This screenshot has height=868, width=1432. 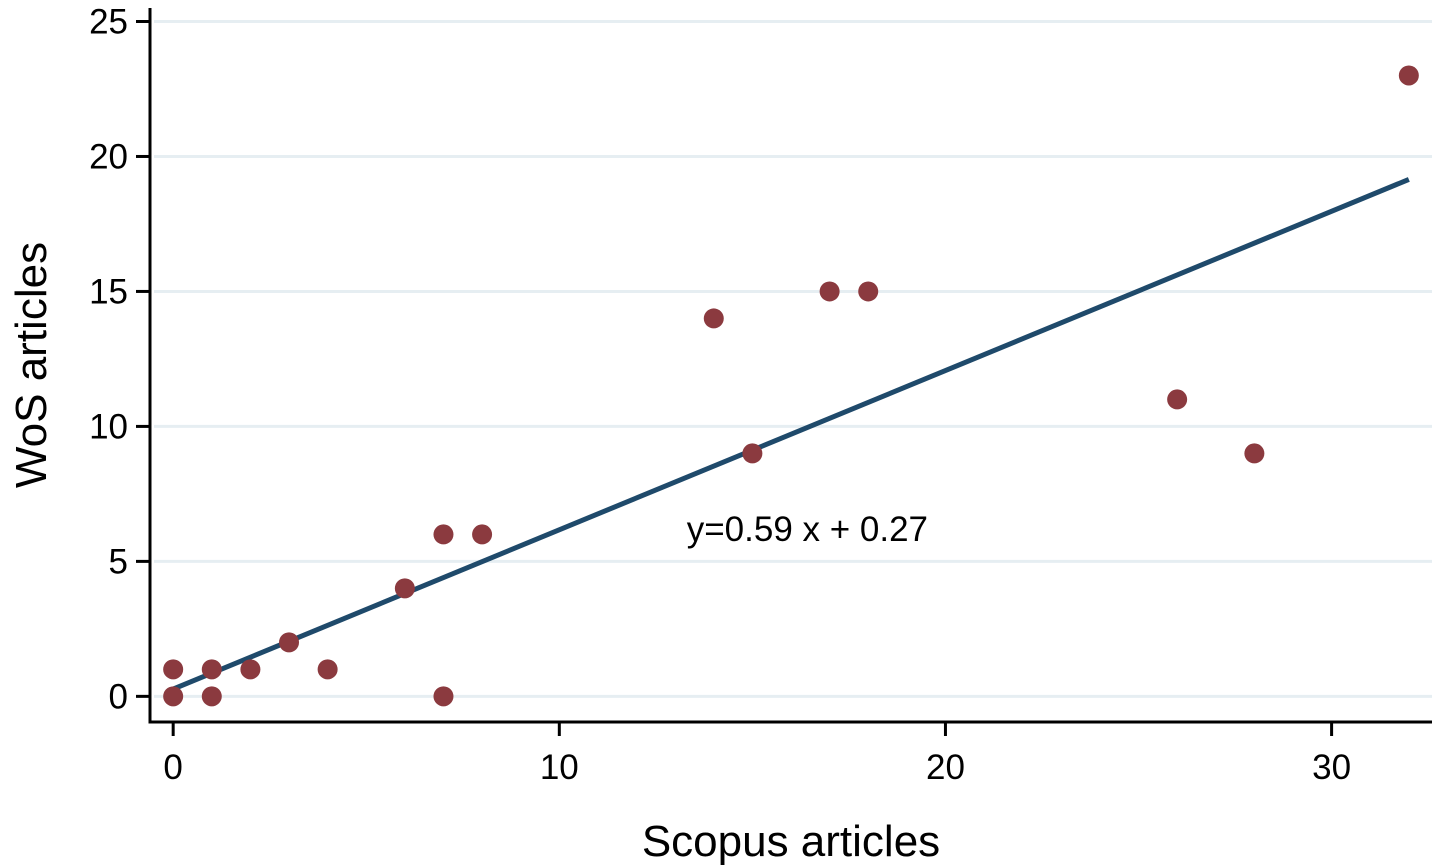 I want to click on x-tick-label-10: 10, so click(x=559, y=767).